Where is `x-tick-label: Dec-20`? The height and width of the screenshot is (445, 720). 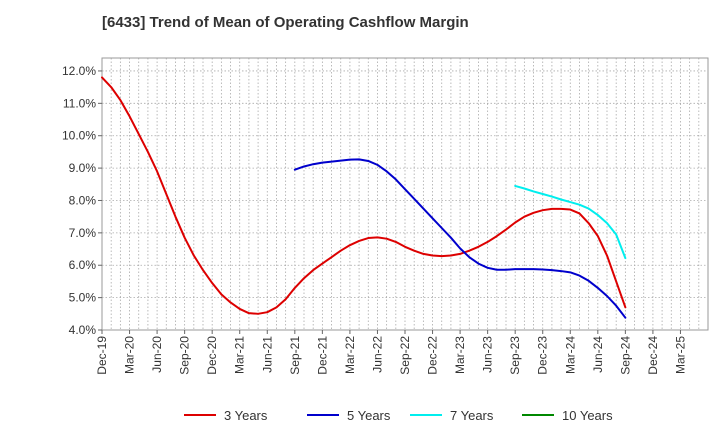 x-tick-label: Dec-20 is located at coordinates (212, 355).